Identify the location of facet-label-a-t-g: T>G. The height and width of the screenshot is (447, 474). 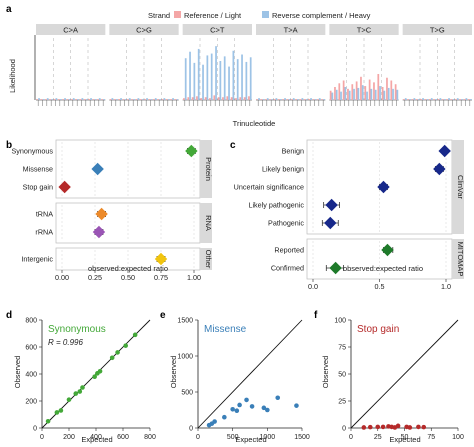
(437, 30).